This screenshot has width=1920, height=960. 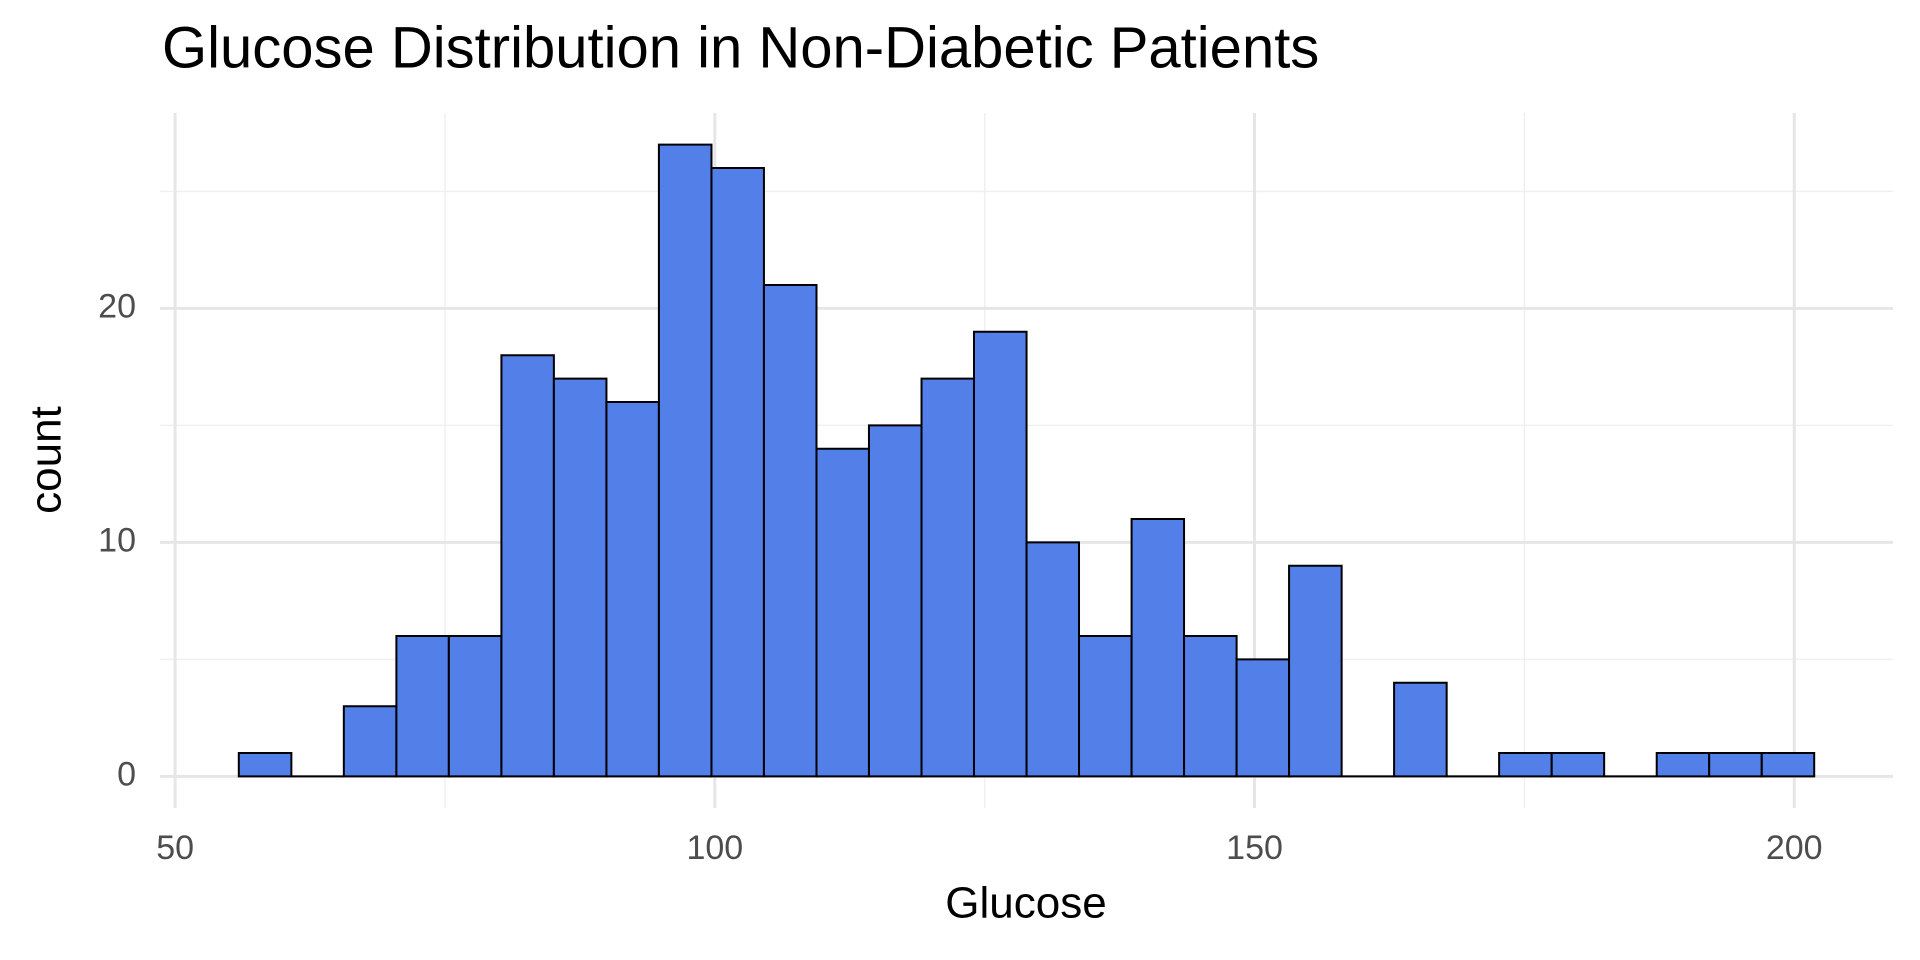 What do you see at coordinates (1254, 848) in the screenshot?
I see `x-tick-label: 150` at bounding box center [1254, 848].